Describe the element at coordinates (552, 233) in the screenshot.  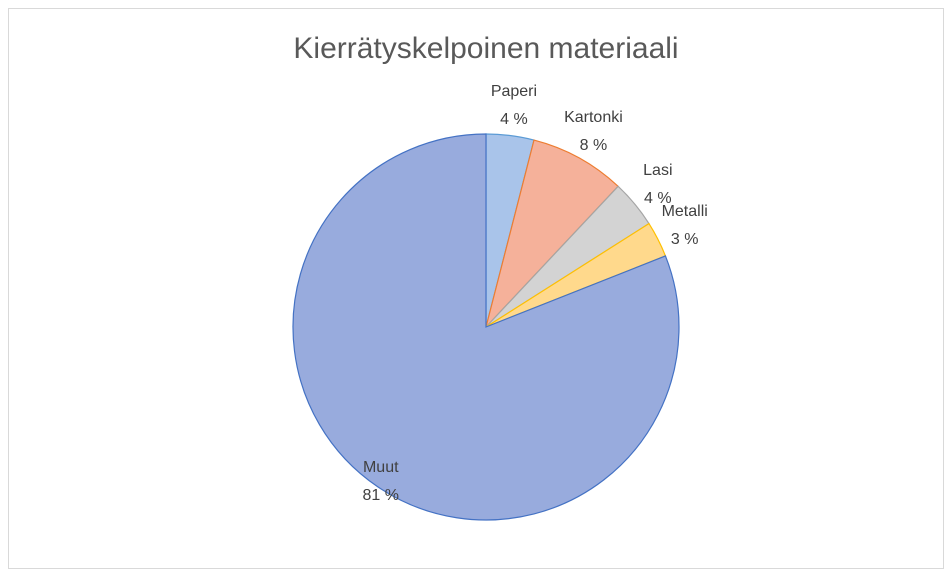
I see `pie-slice` at that location.